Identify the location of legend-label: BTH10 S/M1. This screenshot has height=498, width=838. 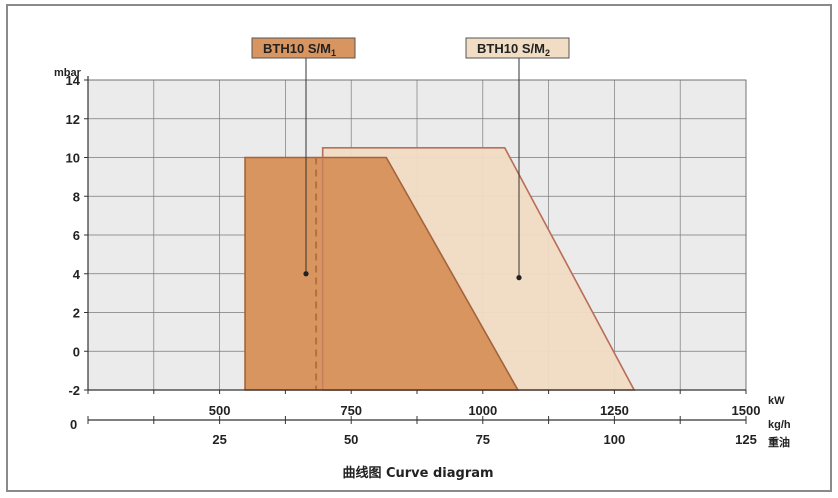
(299, 49).